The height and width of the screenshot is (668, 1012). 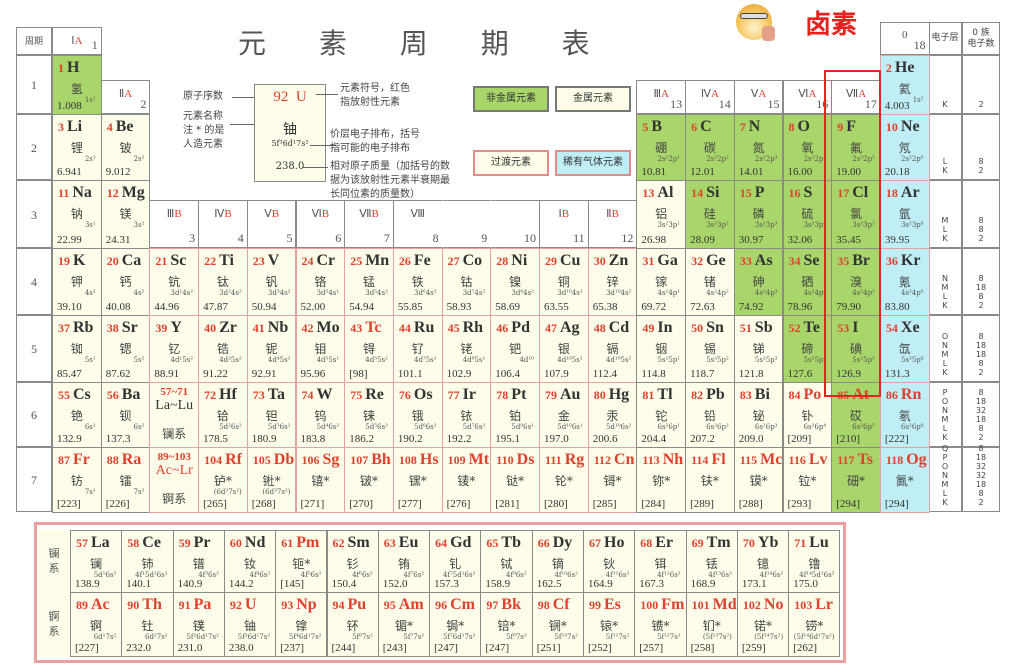 What do you see at coordinates (125, 349) in the screenshot?
I see `element-Sr: 38 Sr 锶 5s² 87.62` at bounding box center [125, 349].